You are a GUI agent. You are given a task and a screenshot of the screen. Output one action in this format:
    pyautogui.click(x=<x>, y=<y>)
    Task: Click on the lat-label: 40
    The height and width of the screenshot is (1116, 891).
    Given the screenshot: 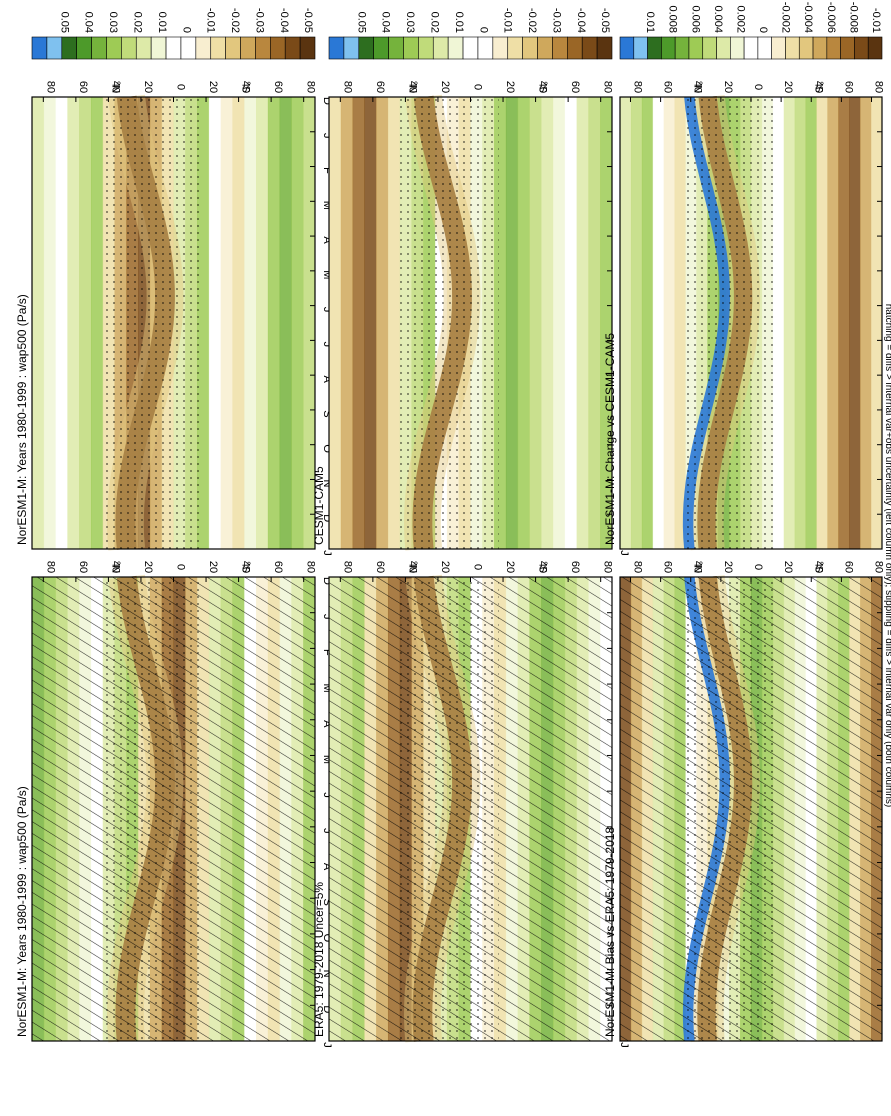 What is the action you would take?
    pyautogui.click(x=115, y=87)
    